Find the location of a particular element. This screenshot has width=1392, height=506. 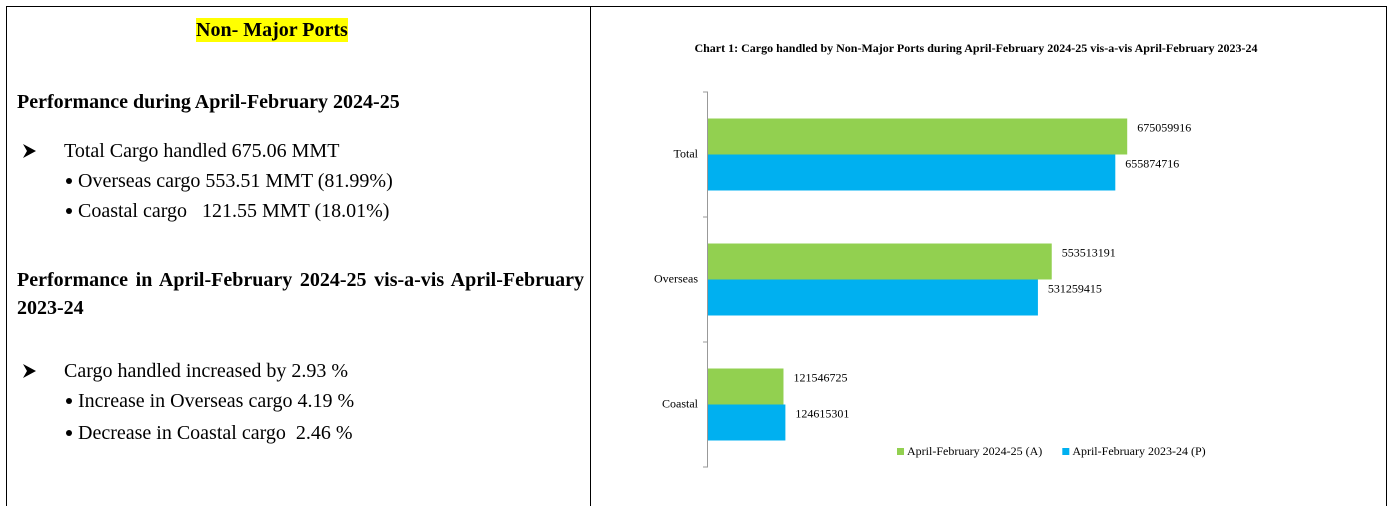

data-label: 675059916 is located at coordinates (1164, 127).